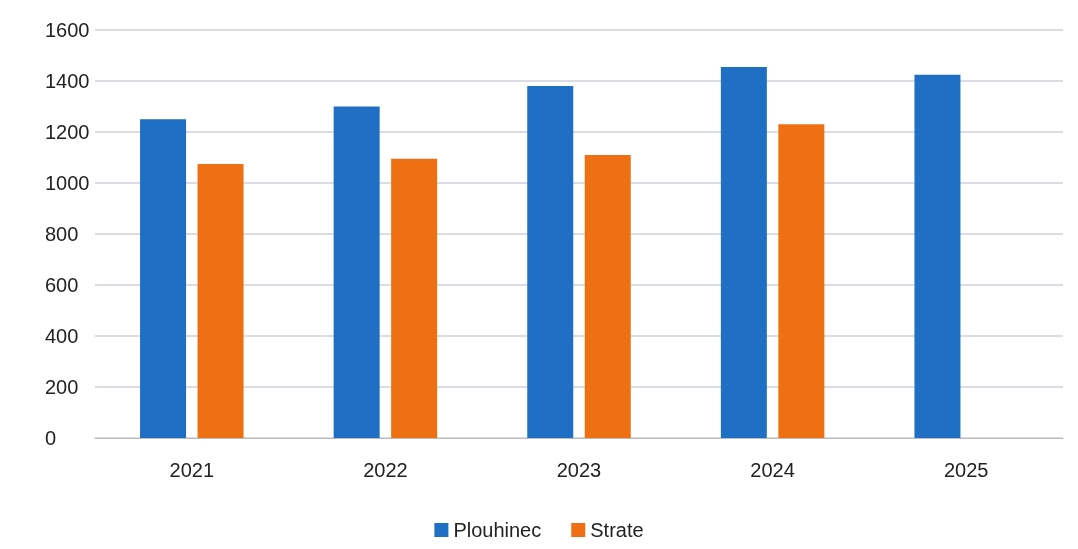  Describe the element at coordinates (67, 81) in the screenshot. I see `y-tick-label: 1400` at that location.